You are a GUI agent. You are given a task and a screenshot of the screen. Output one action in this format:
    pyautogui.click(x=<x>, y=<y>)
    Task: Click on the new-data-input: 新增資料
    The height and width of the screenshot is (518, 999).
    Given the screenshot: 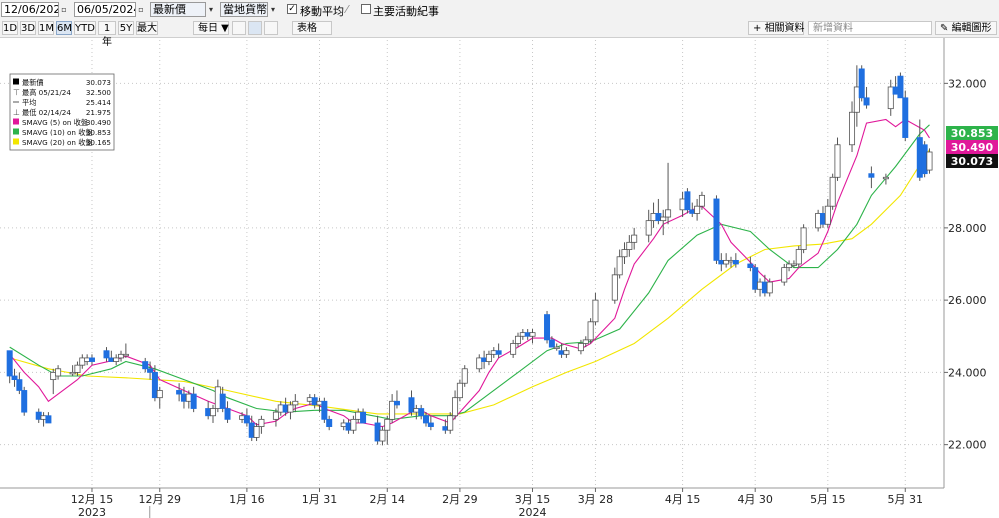 What is the action you would take?
    pyautogui.click(x=870, y=28)
    